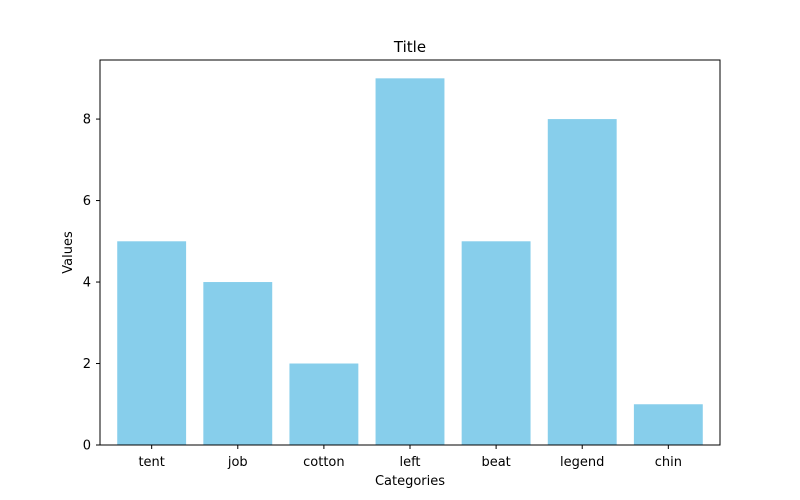 The width and height of the screenshot is (800, 500). I want to click on x-tick-label-legend: legend, so click(582, 462).